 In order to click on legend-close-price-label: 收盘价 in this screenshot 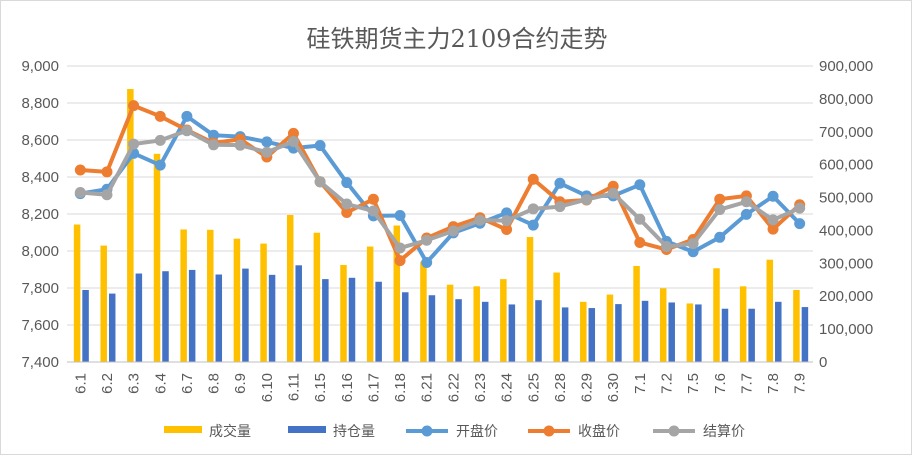, I will do `click(599, 431)`.